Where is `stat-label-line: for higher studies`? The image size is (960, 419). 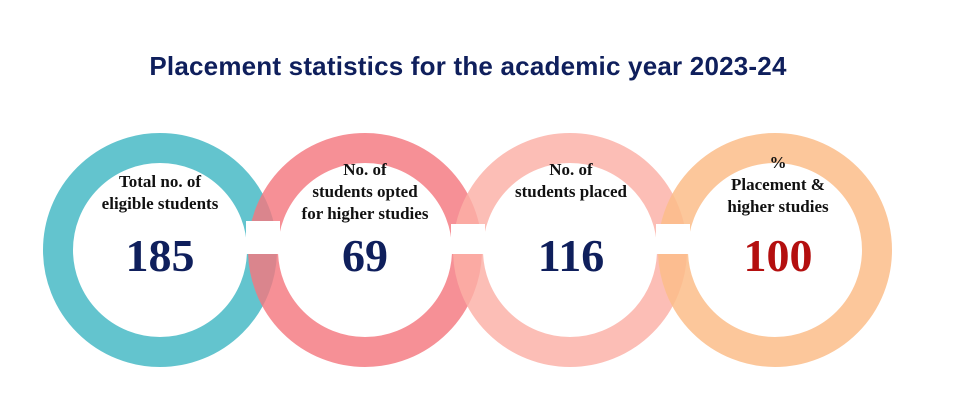 stat-label-line: for higher studies is located at coordinates (365, 213).